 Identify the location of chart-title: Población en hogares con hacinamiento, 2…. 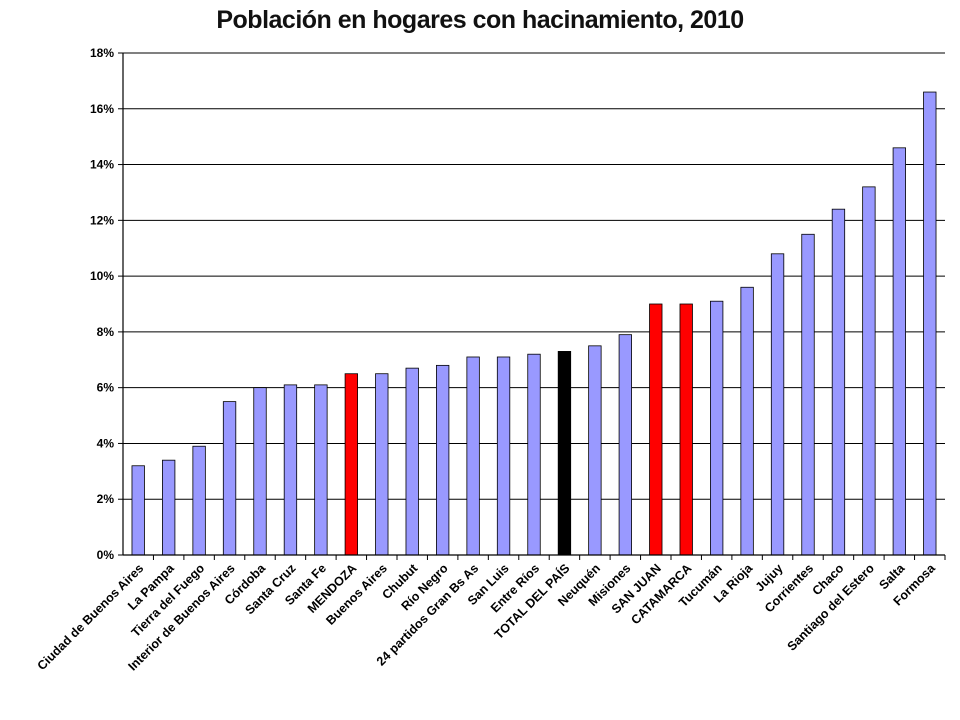
(480, 20).